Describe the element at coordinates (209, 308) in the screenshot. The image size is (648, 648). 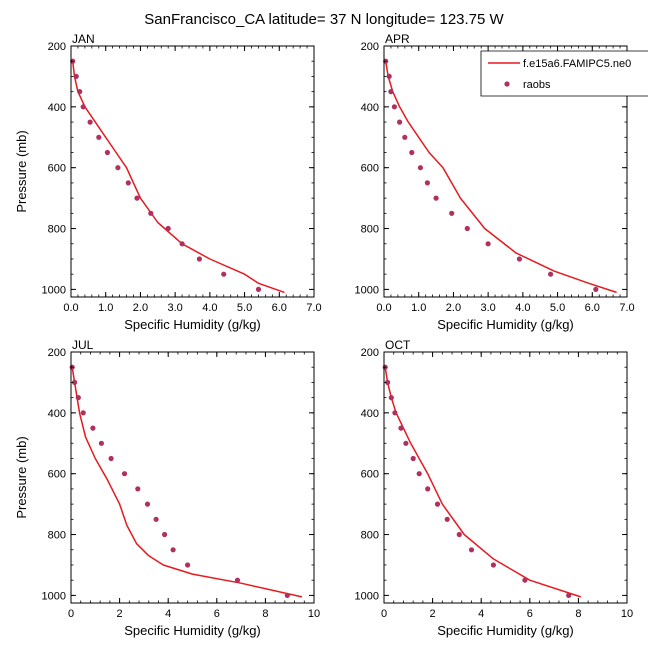
I see `x-tick-label: 4.0` at that location.